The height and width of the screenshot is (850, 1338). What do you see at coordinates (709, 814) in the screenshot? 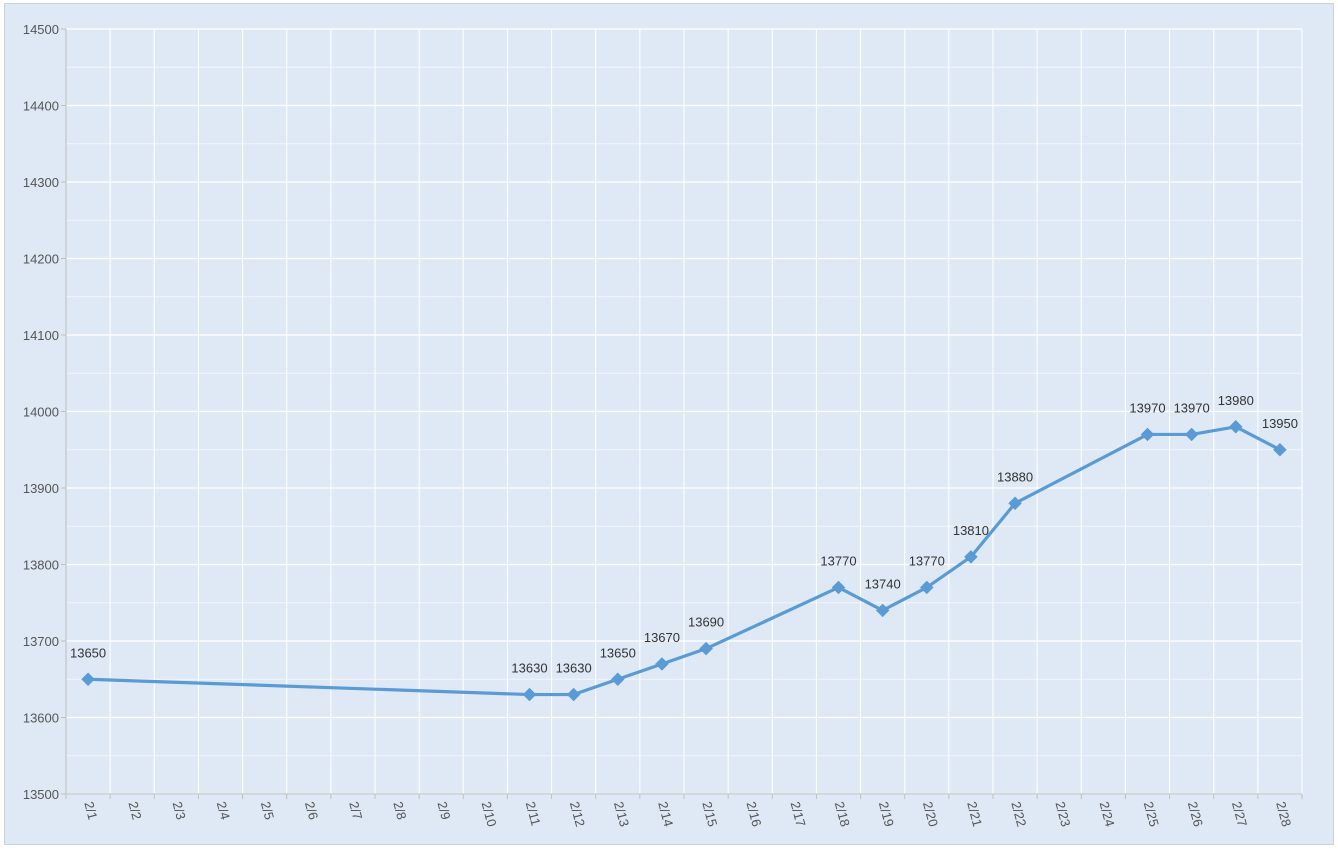
I see `x-tick-label: 2/15` at bounding box center [709, 814].